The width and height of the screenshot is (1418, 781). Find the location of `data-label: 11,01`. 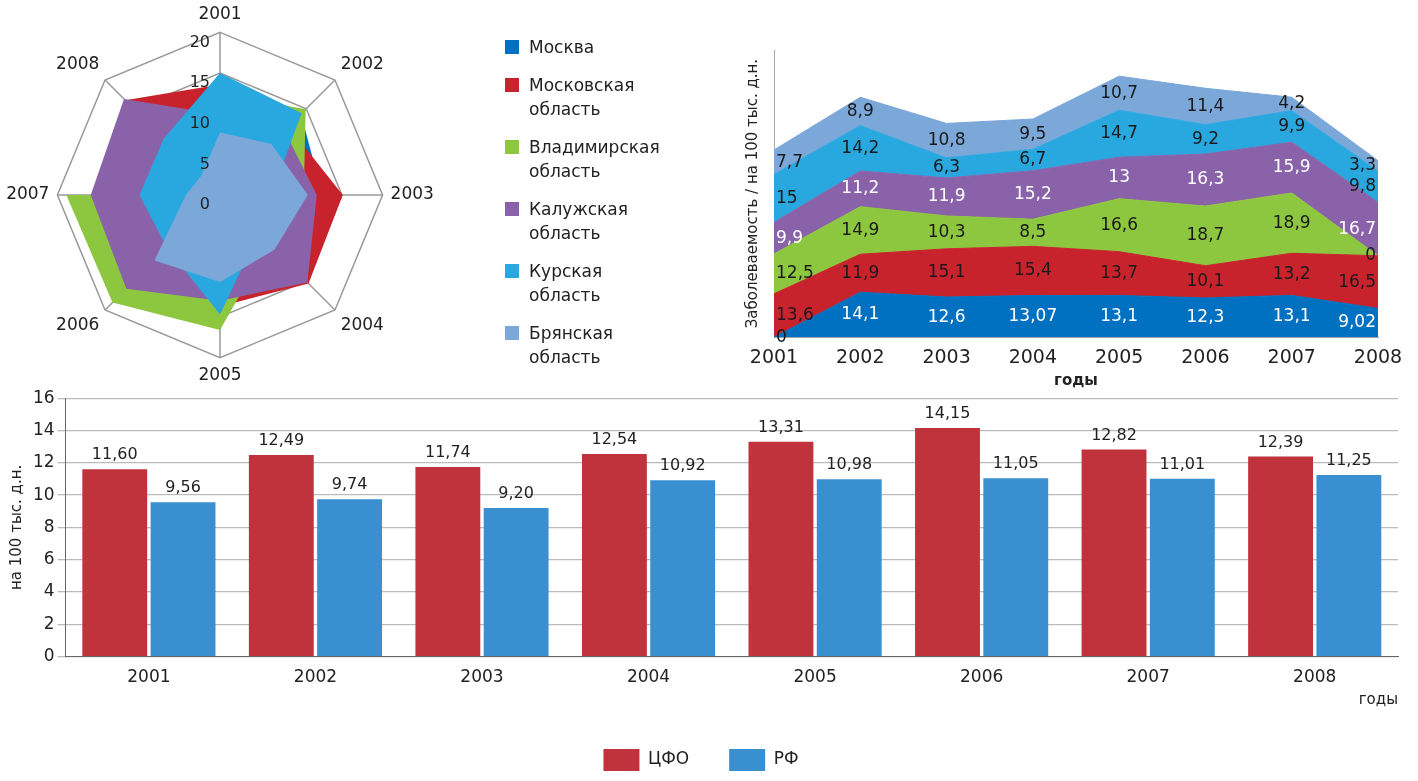

data-label: 11,01 is located at coordinates (1182, 463).